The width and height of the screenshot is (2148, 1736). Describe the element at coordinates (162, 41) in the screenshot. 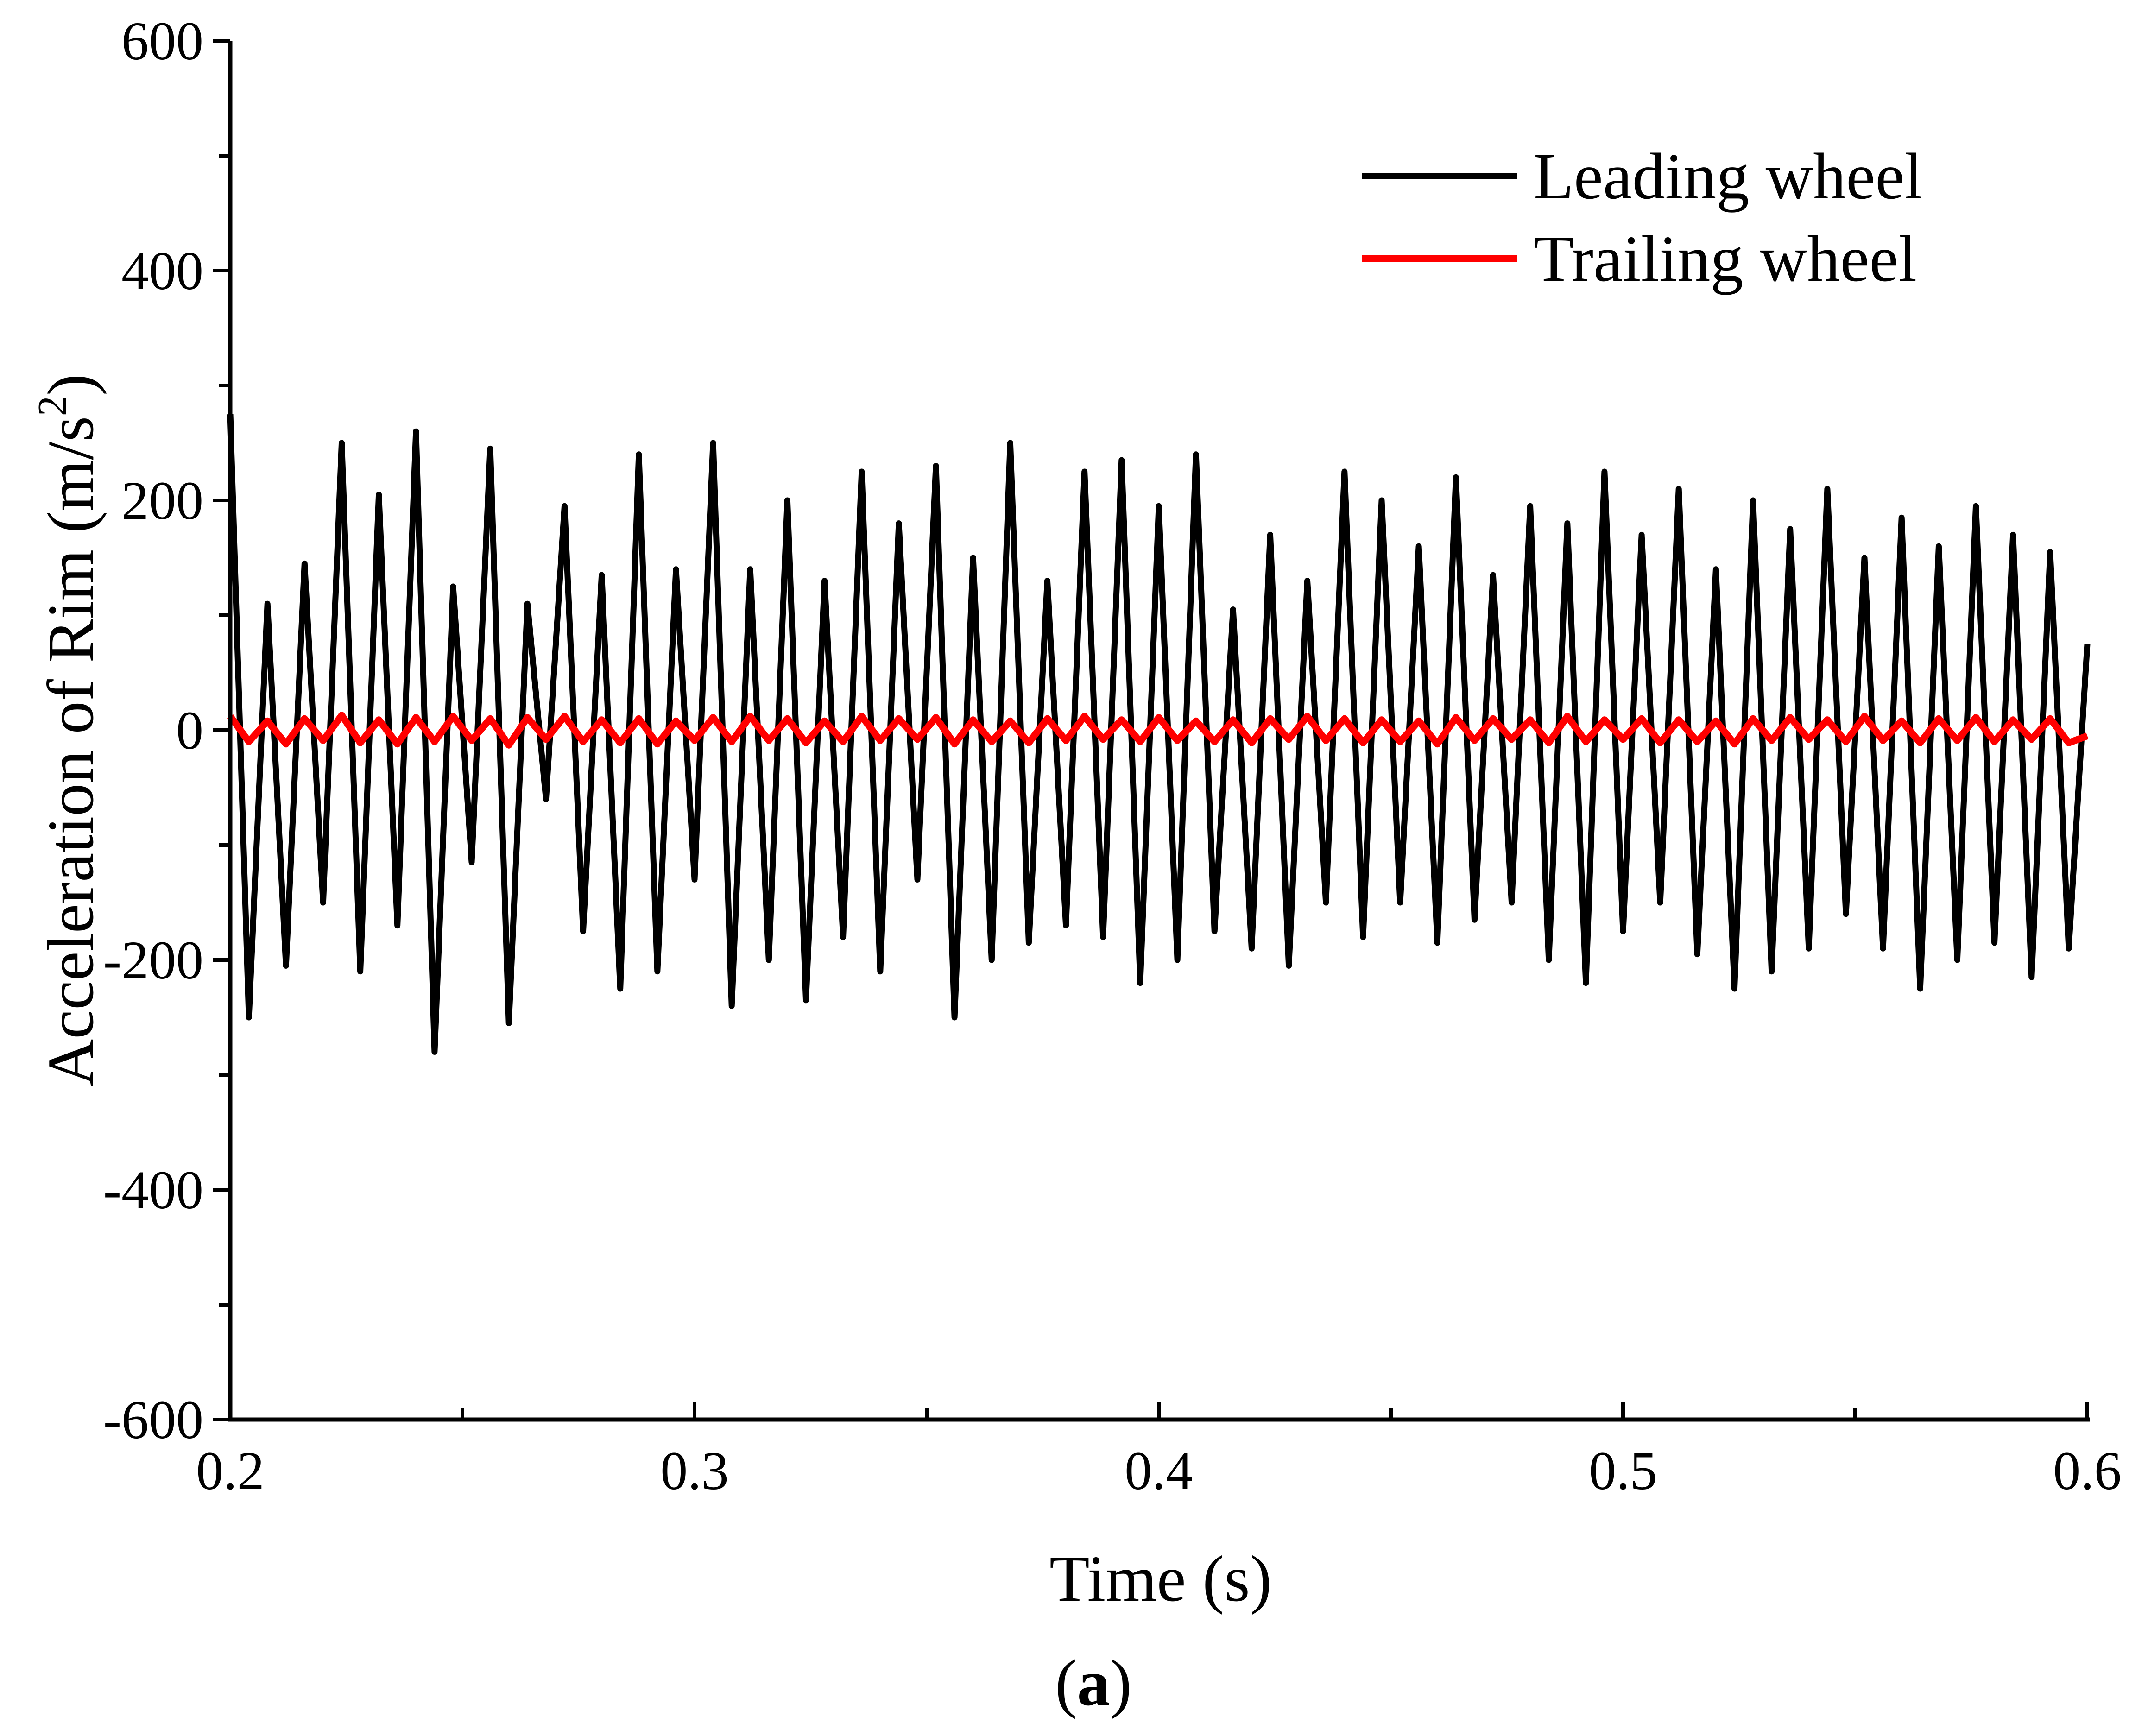

I see `y-tick-label: 600` at that location.